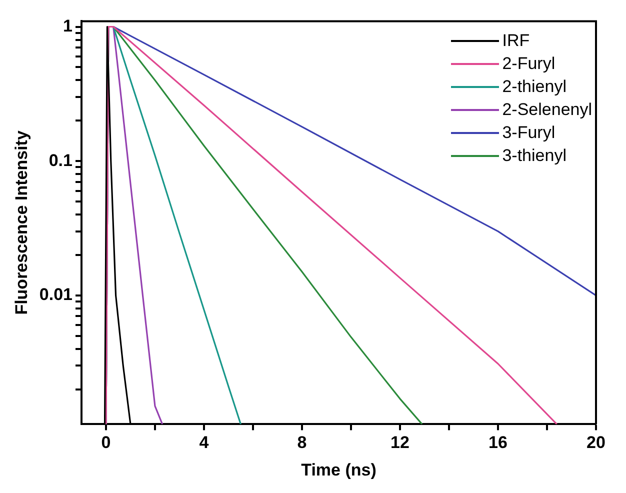  What do you see at coordinates (60, 160) in the screenshot?
I see `y-tick-label: 0.1` at bounding box center [60, 160].